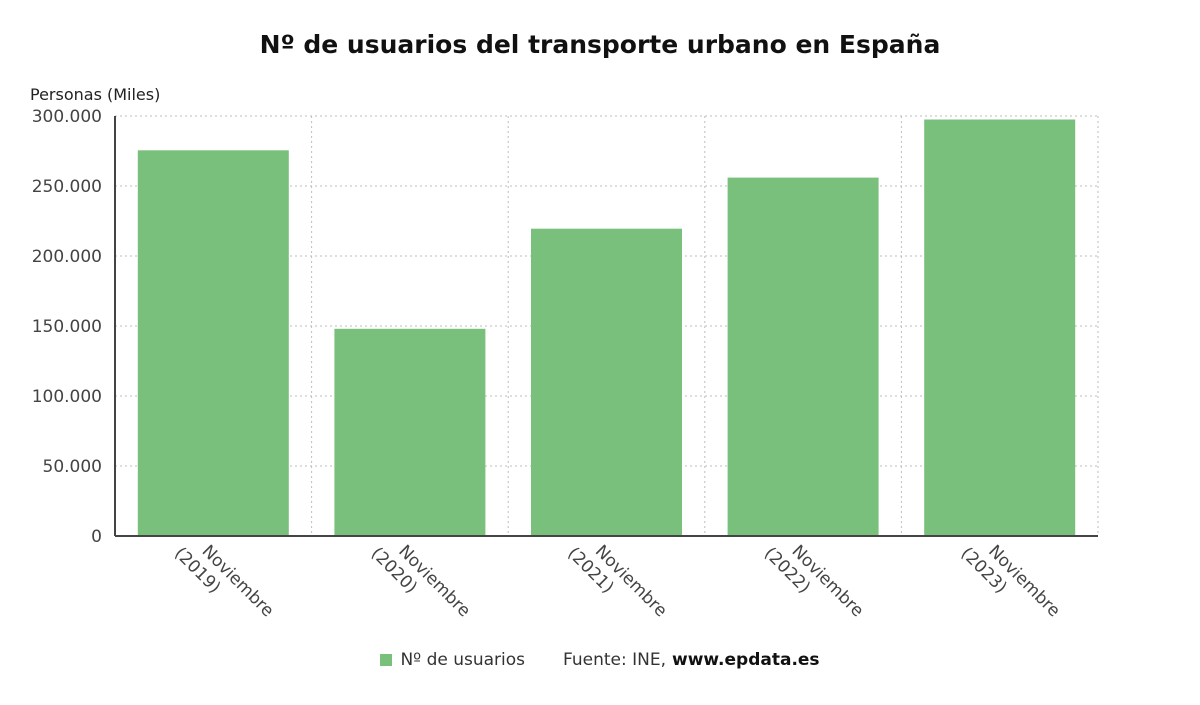 The image size is (1200, 705). I want to click on y-tick-label: 0, so click(96, 537).